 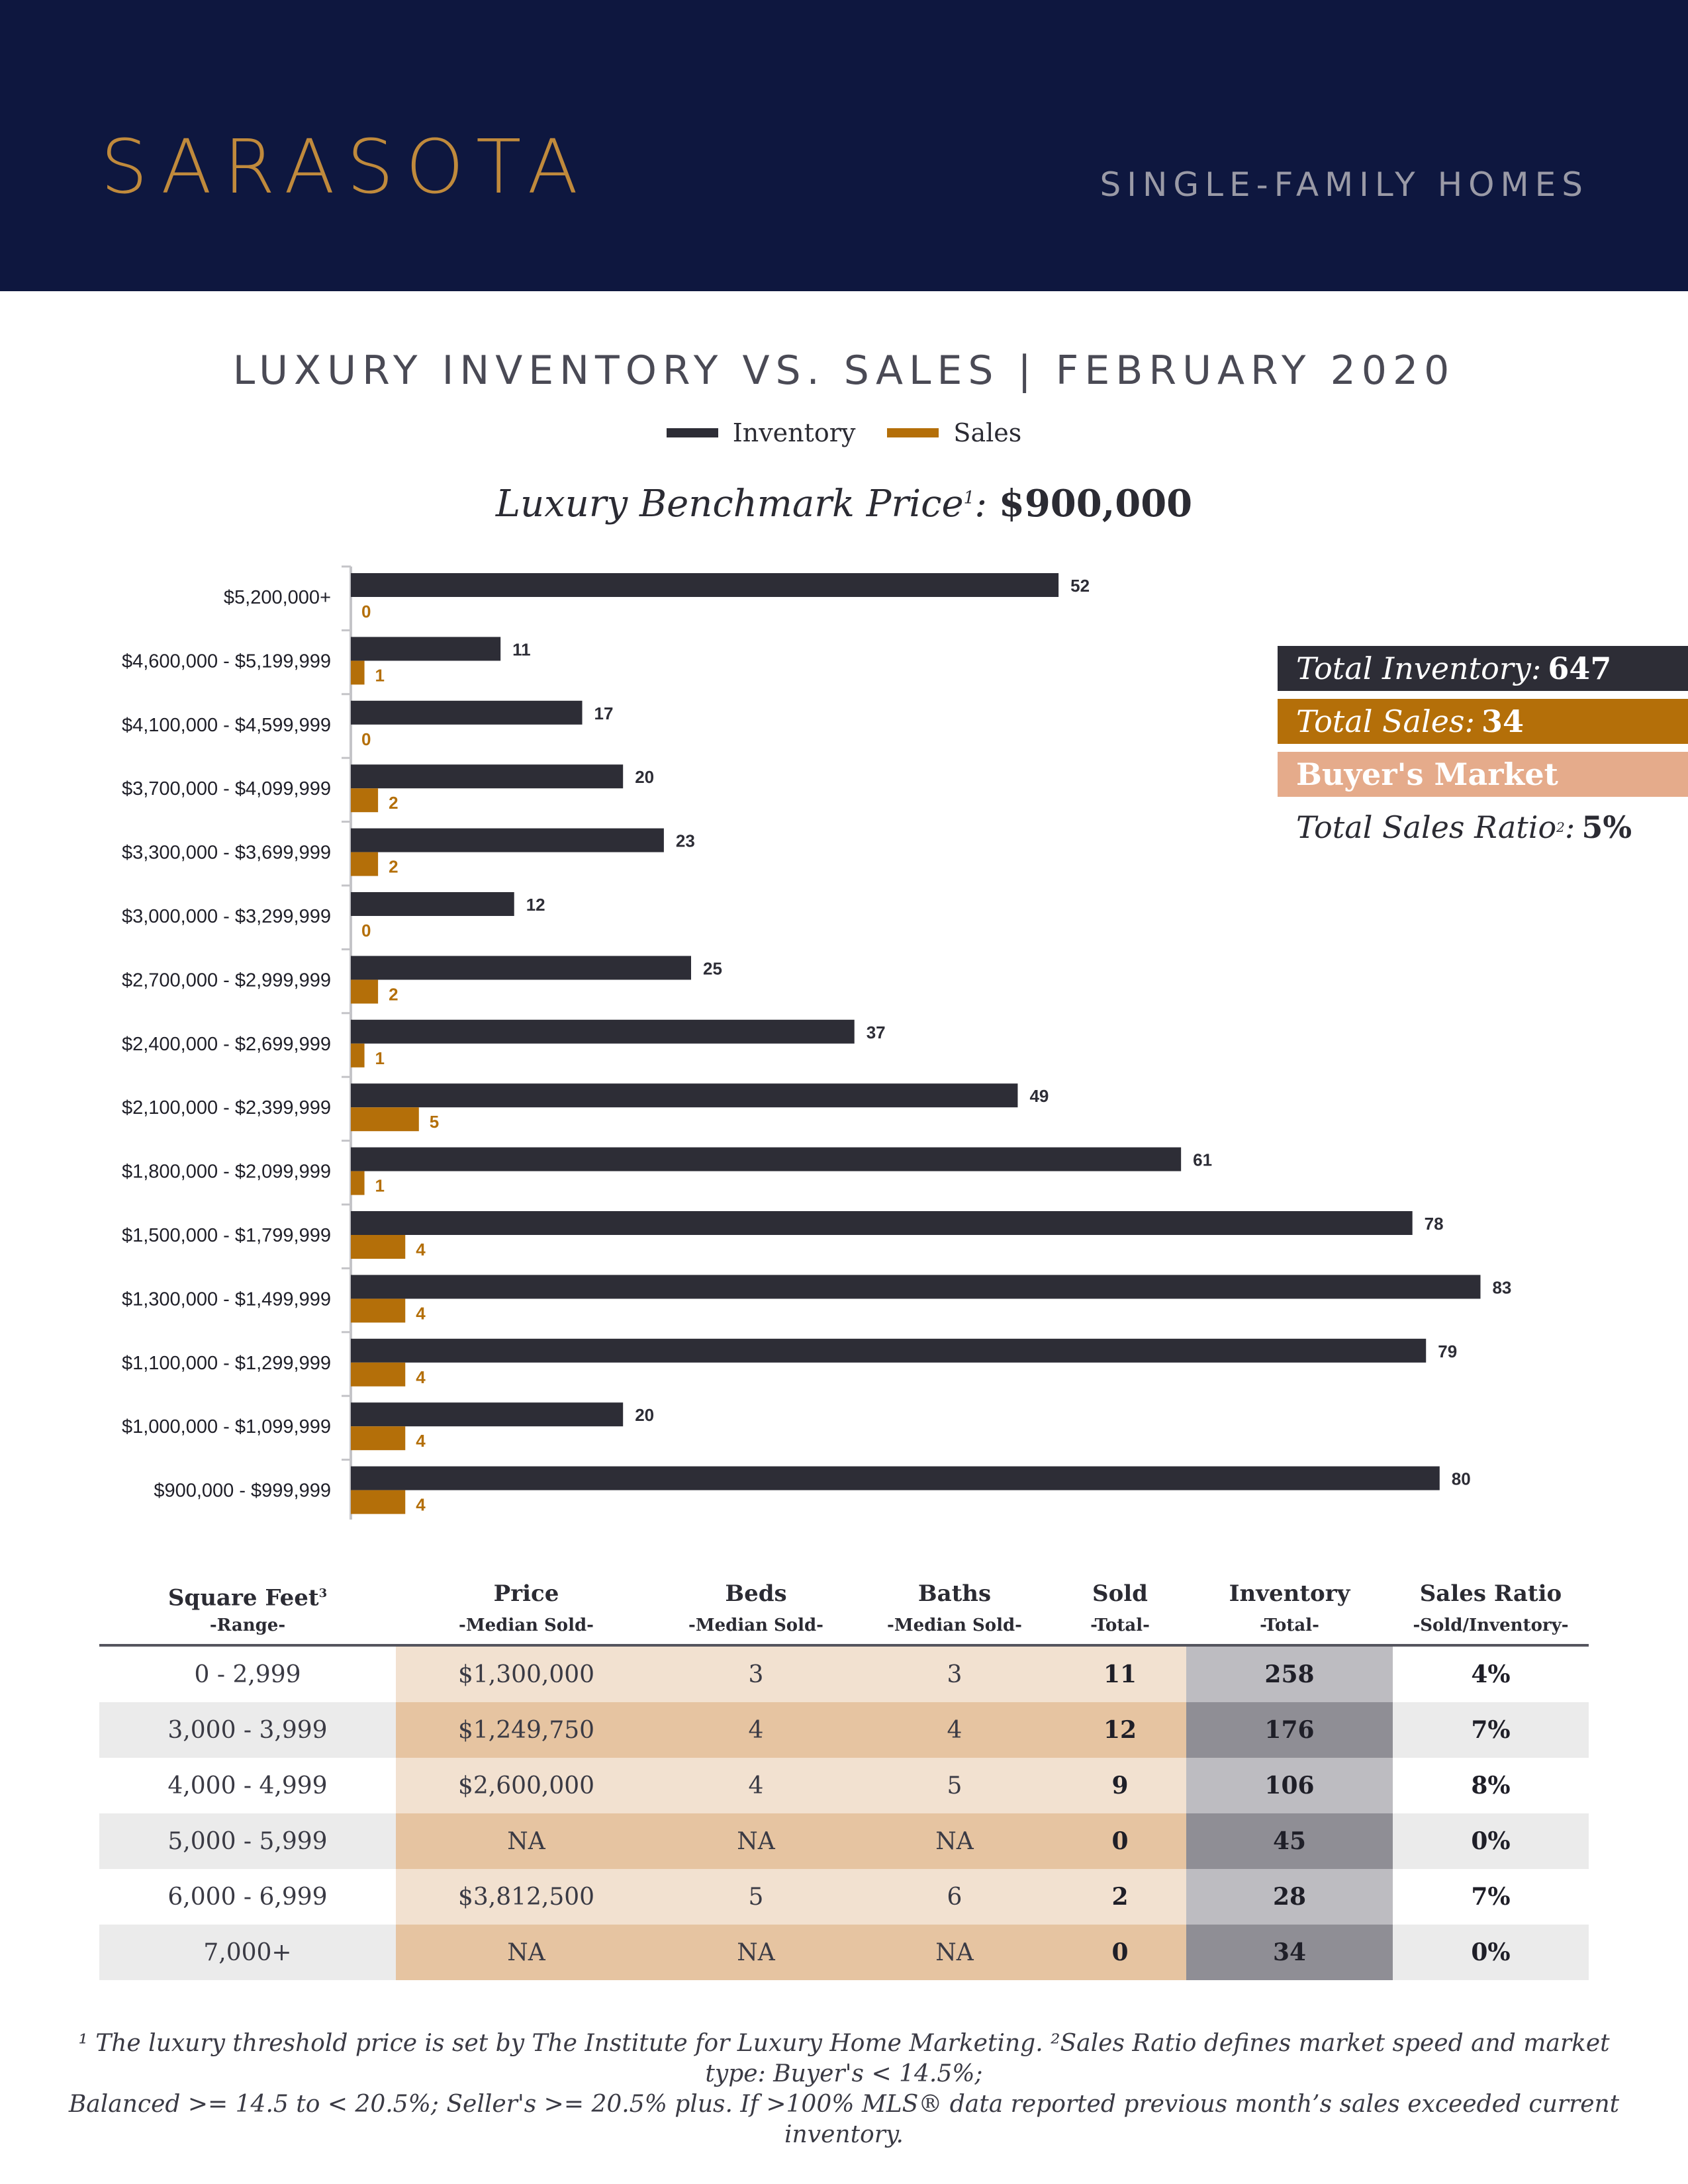 What do you see at coordinates (380, 675) in the screenshot?
I see `sales-value-label: 1` at bounding box center [380, 675].